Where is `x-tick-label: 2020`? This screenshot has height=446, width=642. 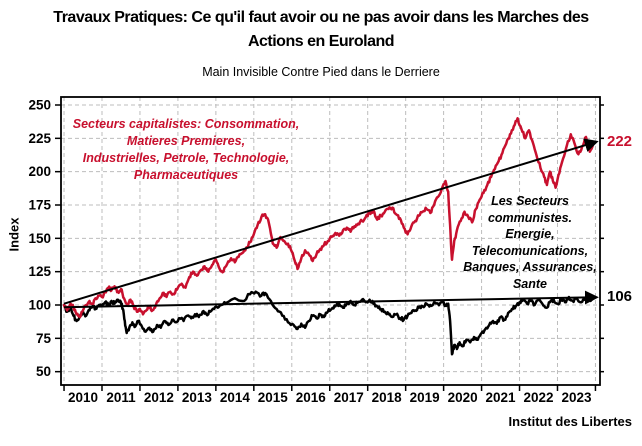
x-tick-label: 2020 is located at coordinates (463, 397).